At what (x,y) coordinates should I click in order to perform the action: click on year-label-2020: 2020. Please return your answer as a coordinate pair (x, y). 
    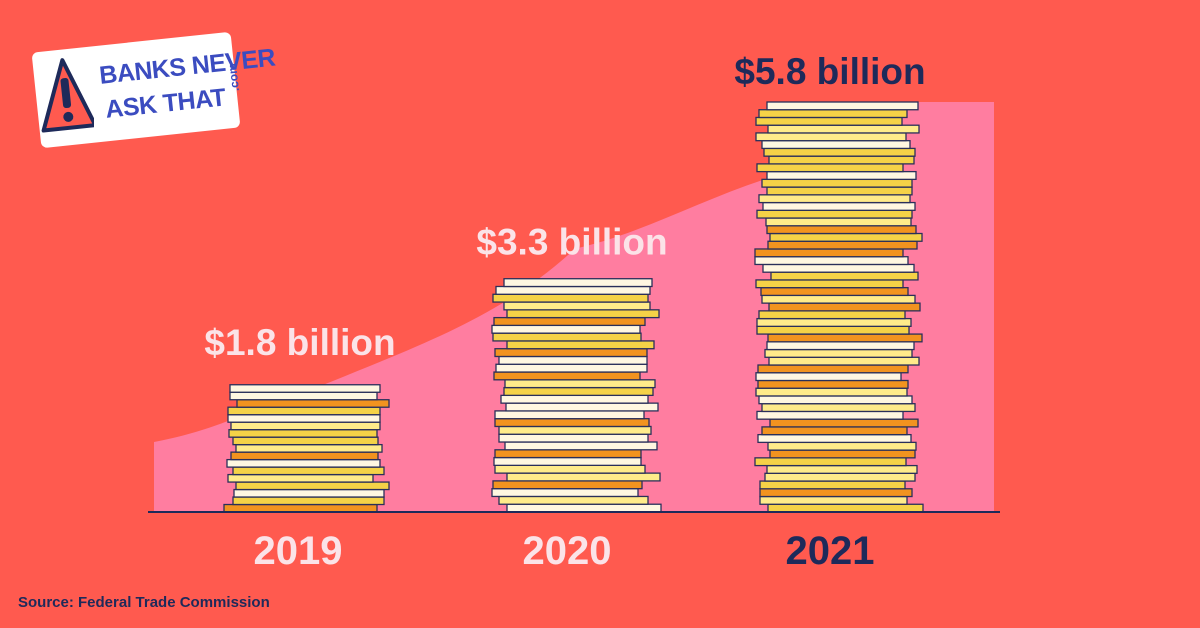
    Looking at the image, I should click on (567, 551).